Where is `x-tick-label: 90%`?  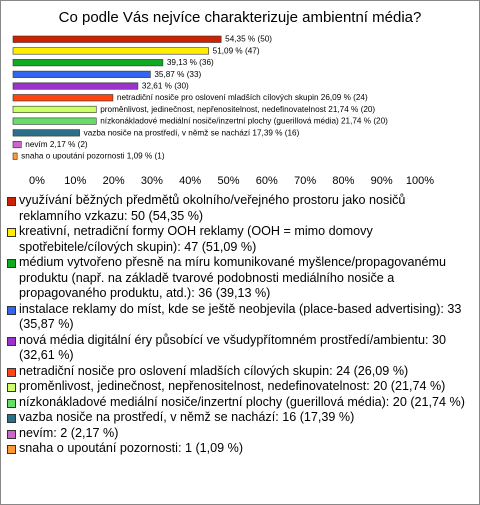 x-tick-label: 90% is located at coordinates (382, 181).